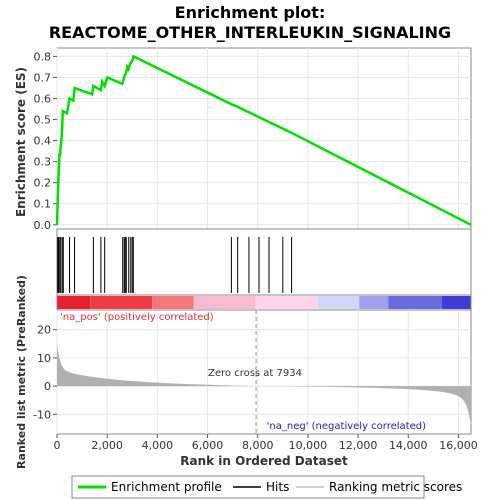  What do you see at coordinates (208, 445) in the screenshot?
I see `x-tick-label: 6,000` at bounding box center [208, 445].